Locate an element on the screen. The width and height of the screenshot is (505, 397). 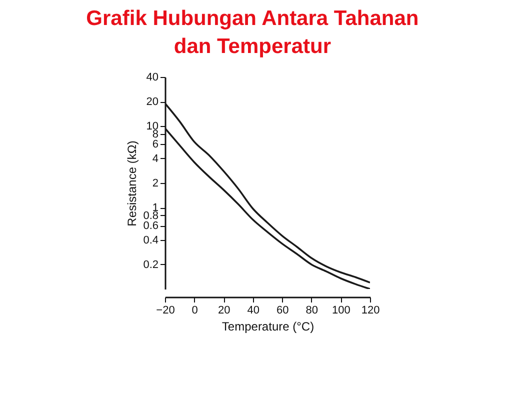
x-tick-label: −20 is located at coordinates (165, 310).